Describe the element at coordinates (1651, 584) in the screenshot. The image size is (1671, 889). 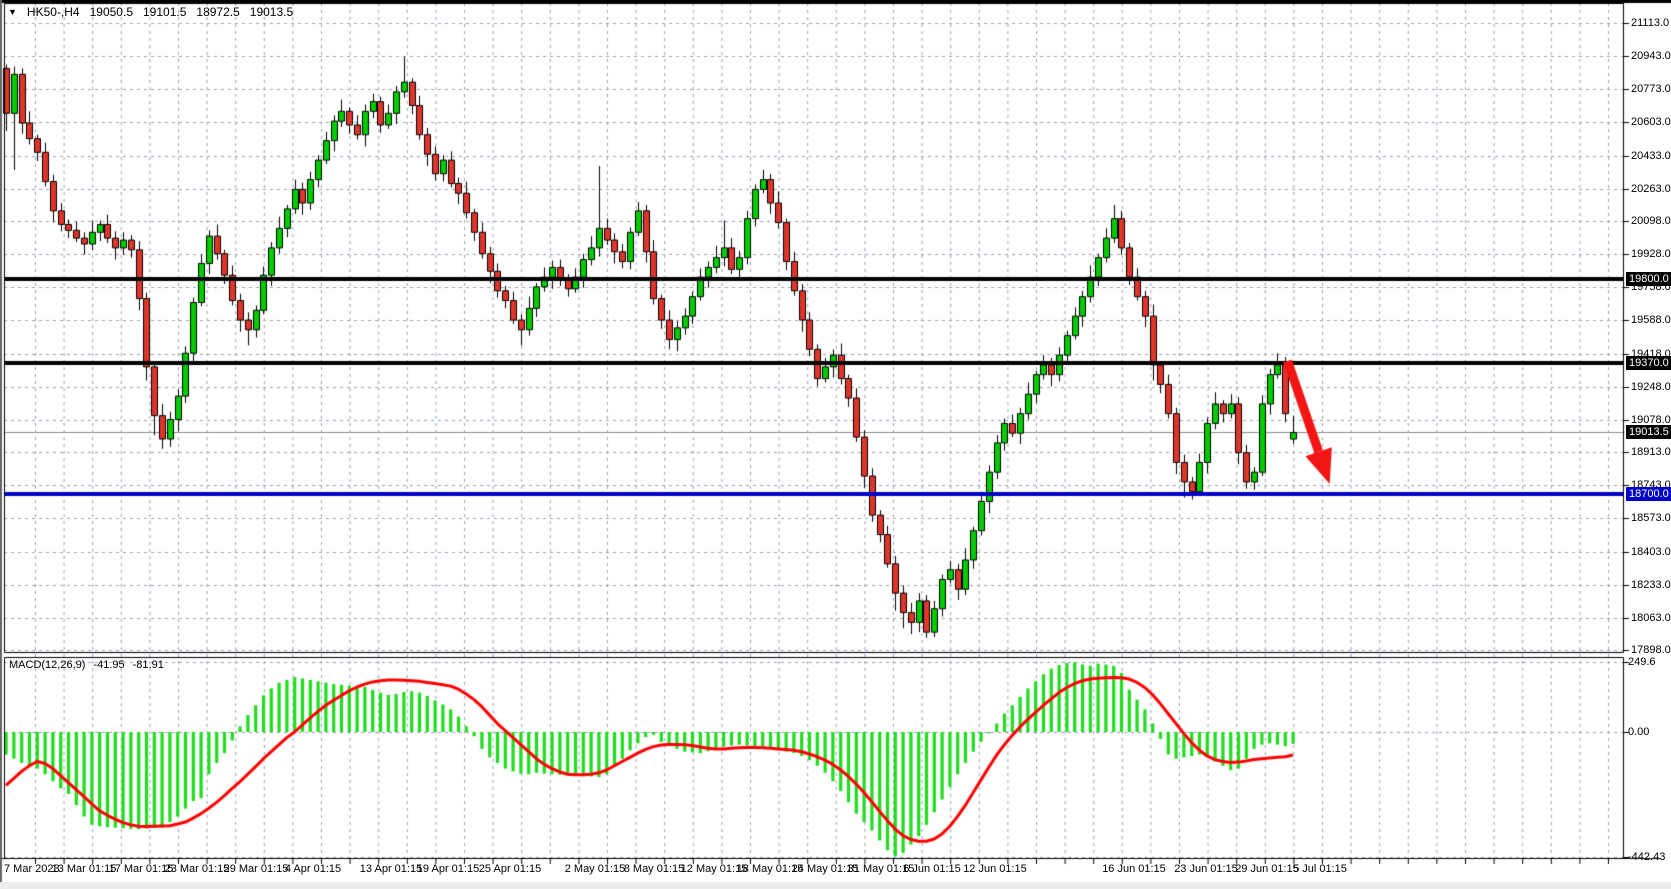
I see `price-tick-label: 18233.0` at that location.